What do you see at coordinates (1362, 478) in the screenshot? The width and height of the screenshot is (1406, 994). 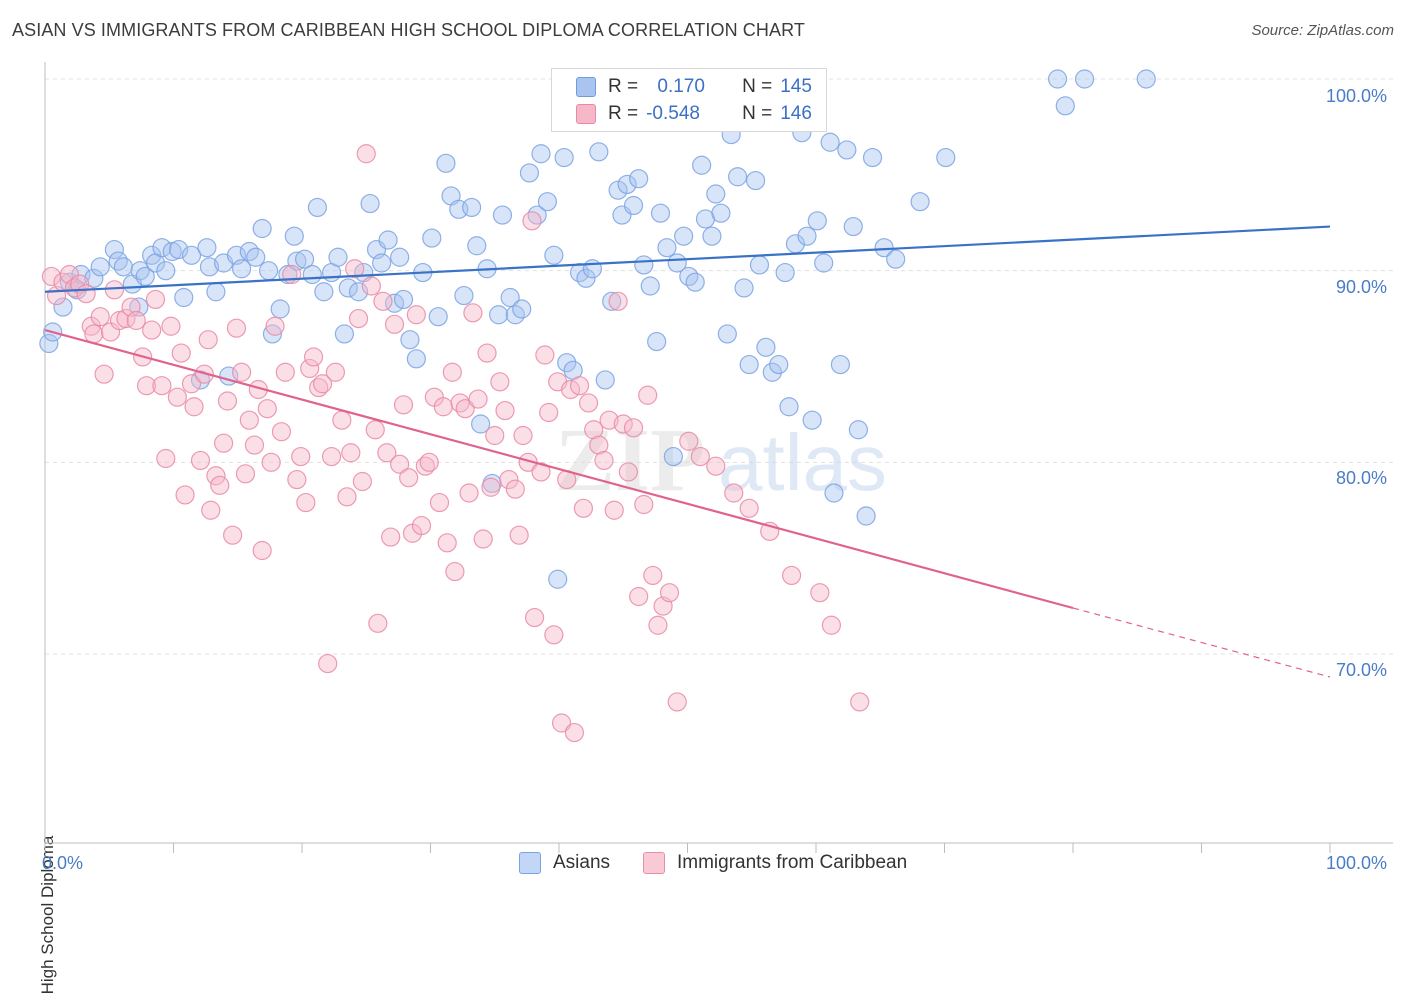 I see `y-tick-label-80: 80.0%` at bounding box center [1362, 478].